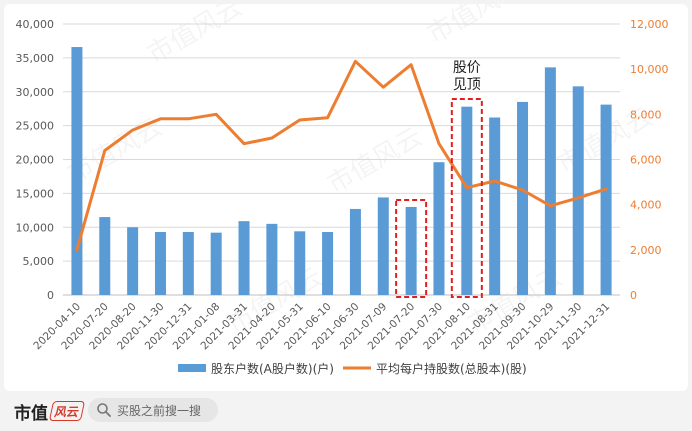  I want to click on legend-label-bar: 股东户数(A股户数)(户), so click(272, 368).